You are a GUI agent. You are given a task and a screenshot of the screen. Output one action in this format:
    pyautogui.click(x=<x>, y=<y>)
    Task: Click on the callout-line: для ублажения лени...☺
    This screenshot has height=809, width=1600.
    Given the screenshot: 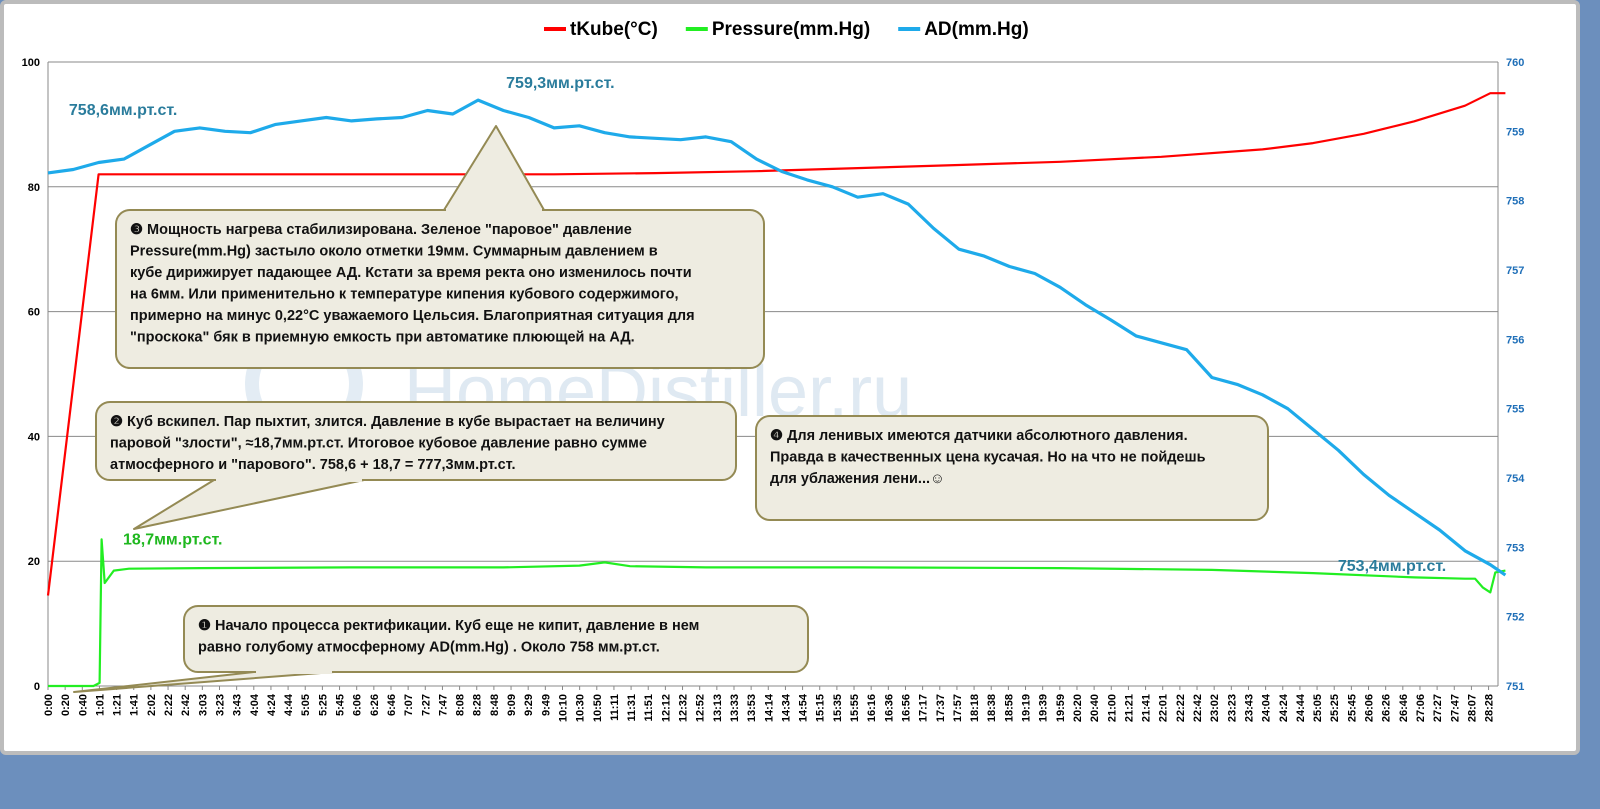 What is the action you would take?
    pyautogui.click(x=857, y=479)
    